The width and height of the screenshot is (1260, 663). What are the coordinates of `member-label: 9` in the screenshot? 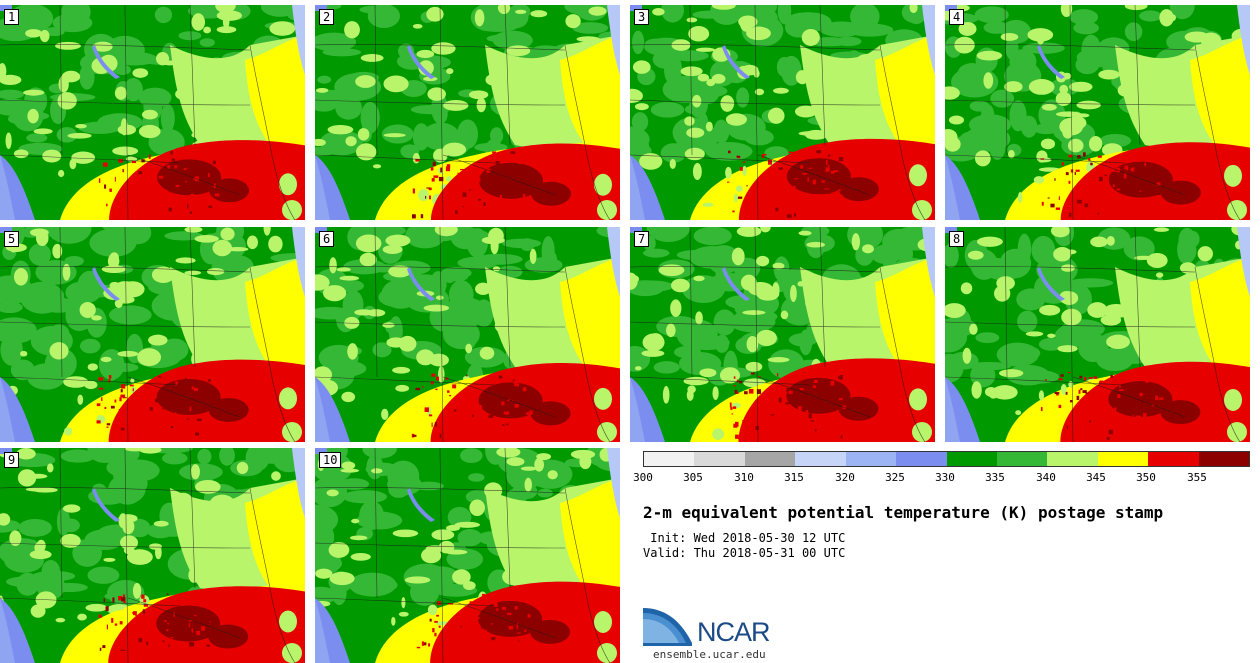 It's located at (12, 460).